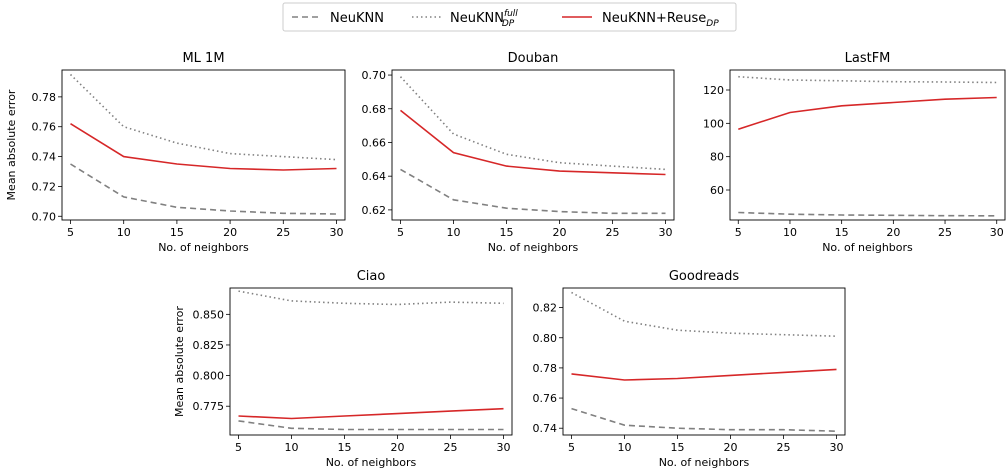 The image size is (1006, 469). Describe the element at coordinates (868, 58) in the screenshot. I see `panel-title: LastFM` at that location.